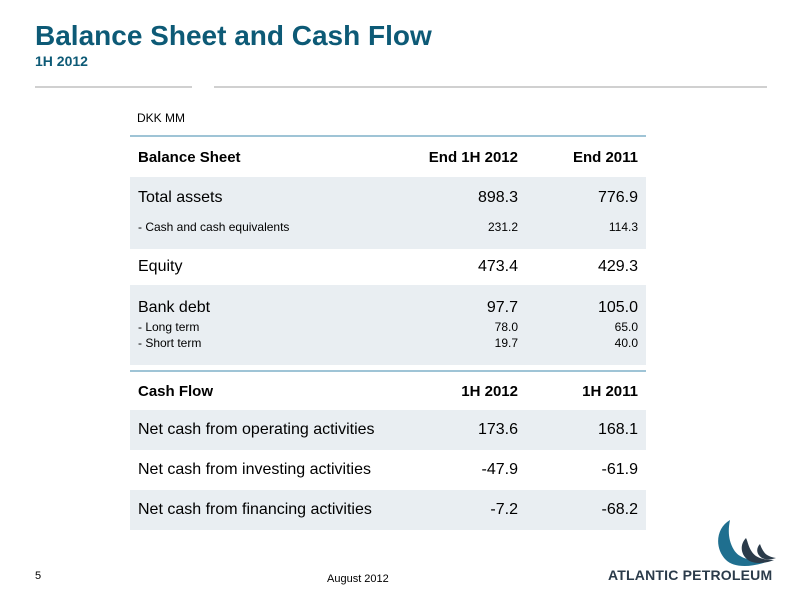  What do you see at coordinates (626, 327) in the screenshot?
I see `row-value-col2: 65.0` at bounding box center [626, 327].